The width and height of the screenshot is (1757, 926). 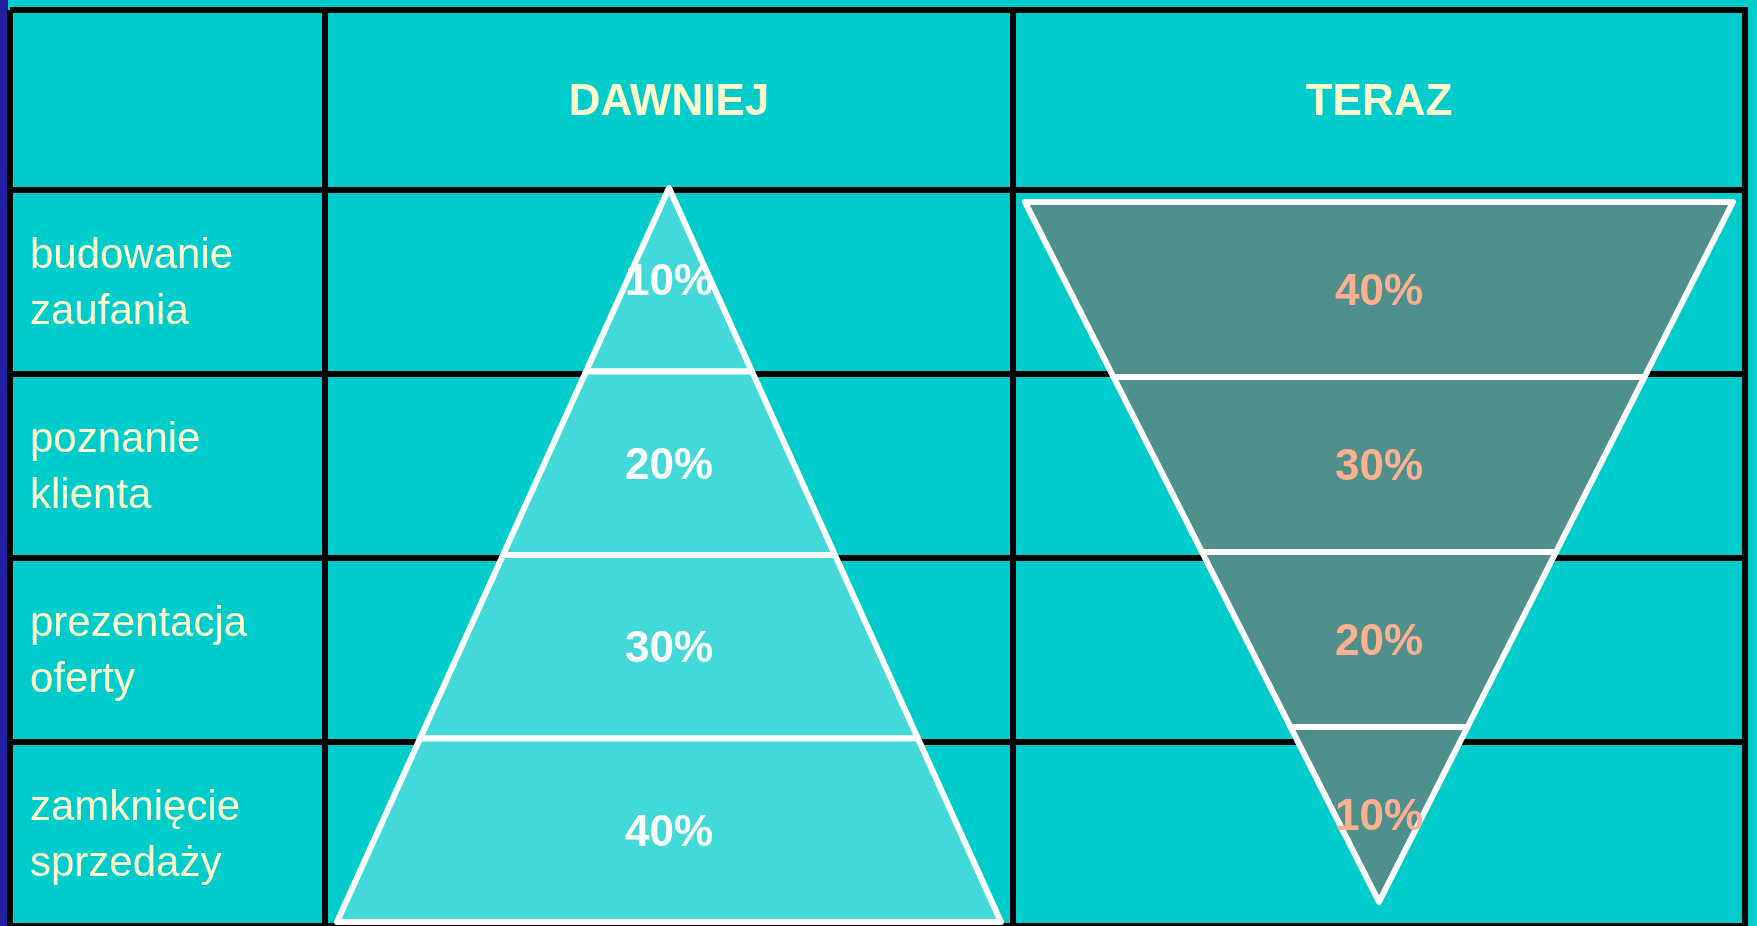 What do you see at coordinates (1379, 814) in the screenshot?
I see `data-label: 10%` at bounding box center [1379, 814].